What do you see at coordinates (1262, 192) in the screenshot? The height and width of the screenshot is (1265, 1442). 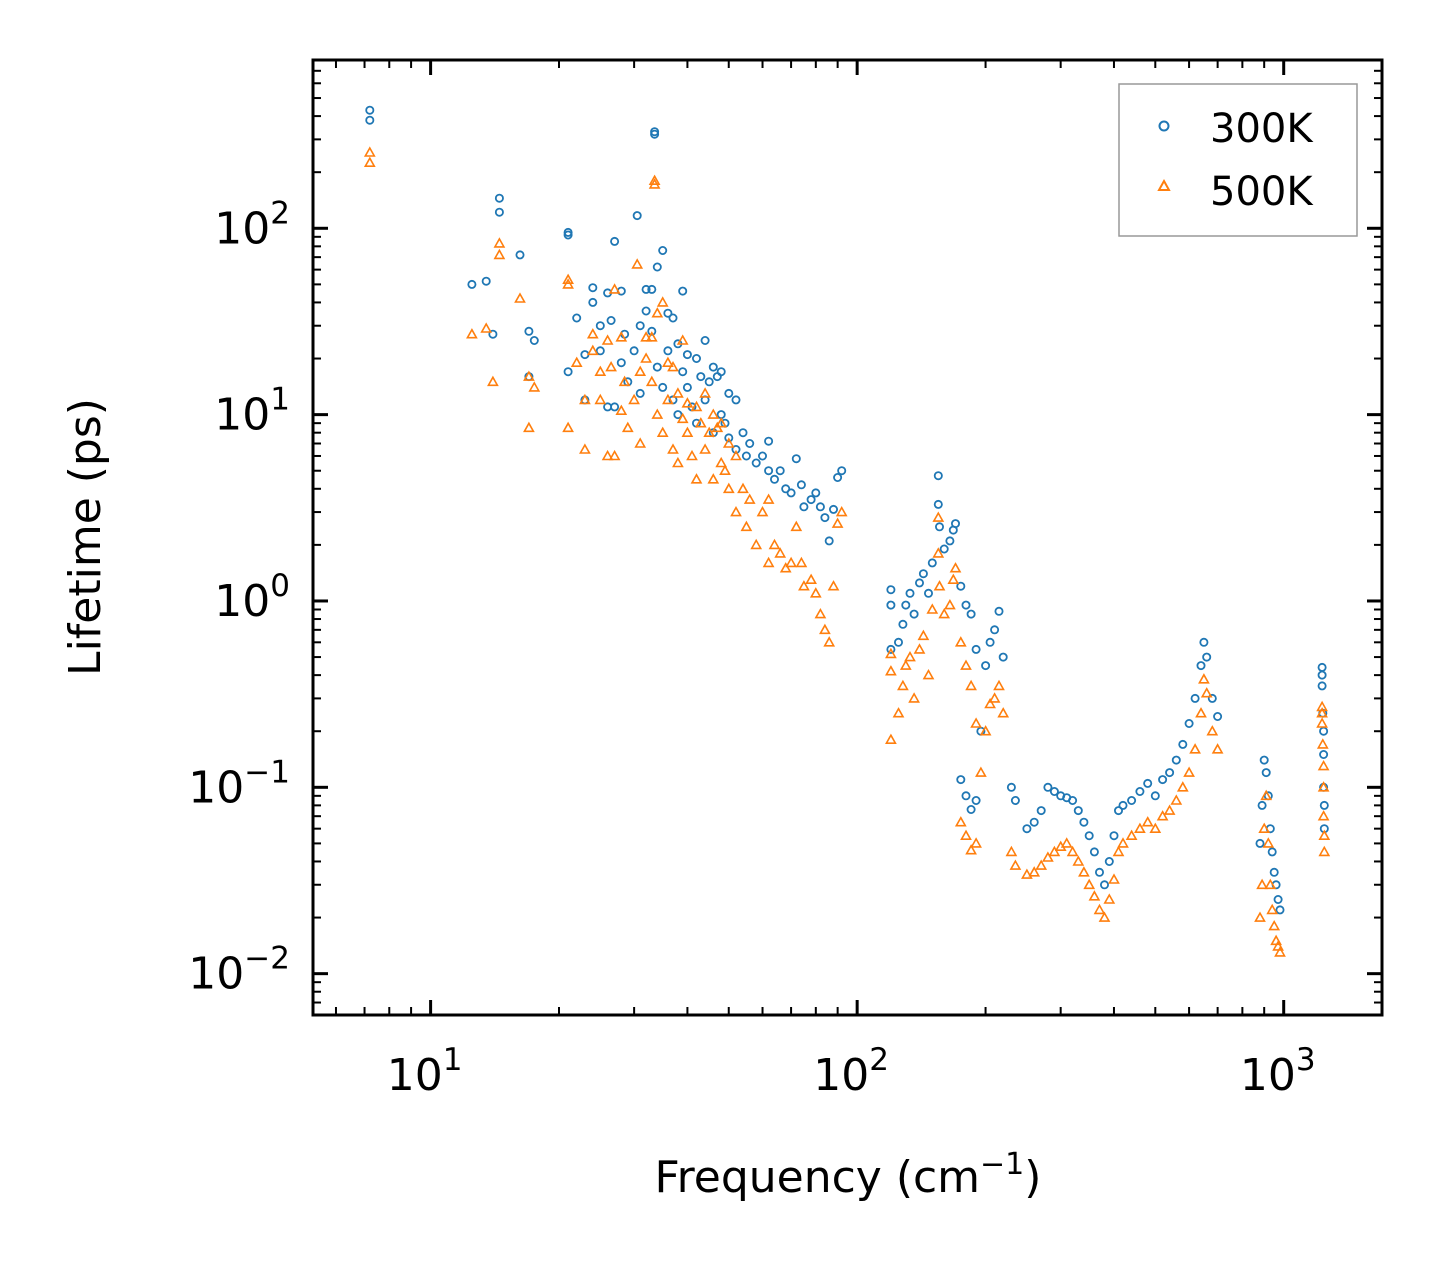 I see `legend-label-500k: 500K` at bounding box center [1262, 192].